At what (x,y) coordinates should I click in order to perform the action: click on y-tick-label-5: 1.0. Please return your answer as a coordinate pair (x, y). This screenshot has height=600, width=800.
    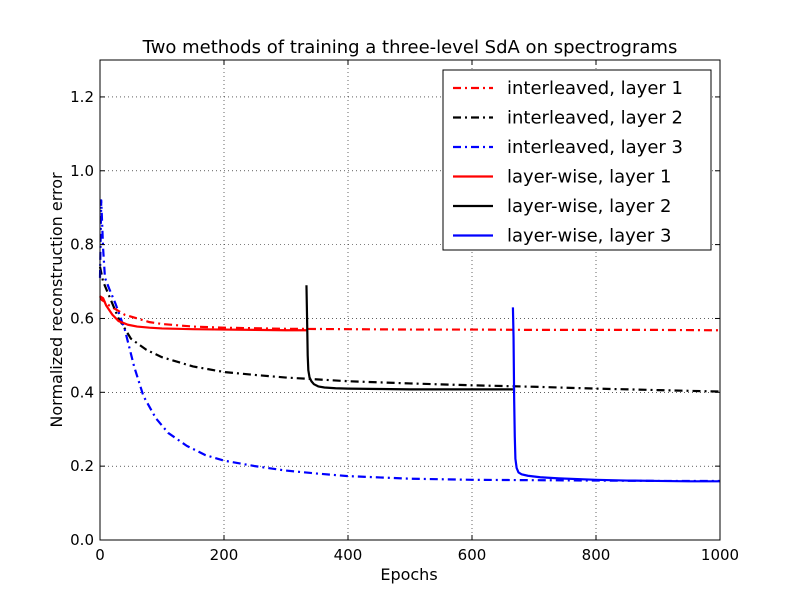
    Looking at the image, I should click on (82, 171).